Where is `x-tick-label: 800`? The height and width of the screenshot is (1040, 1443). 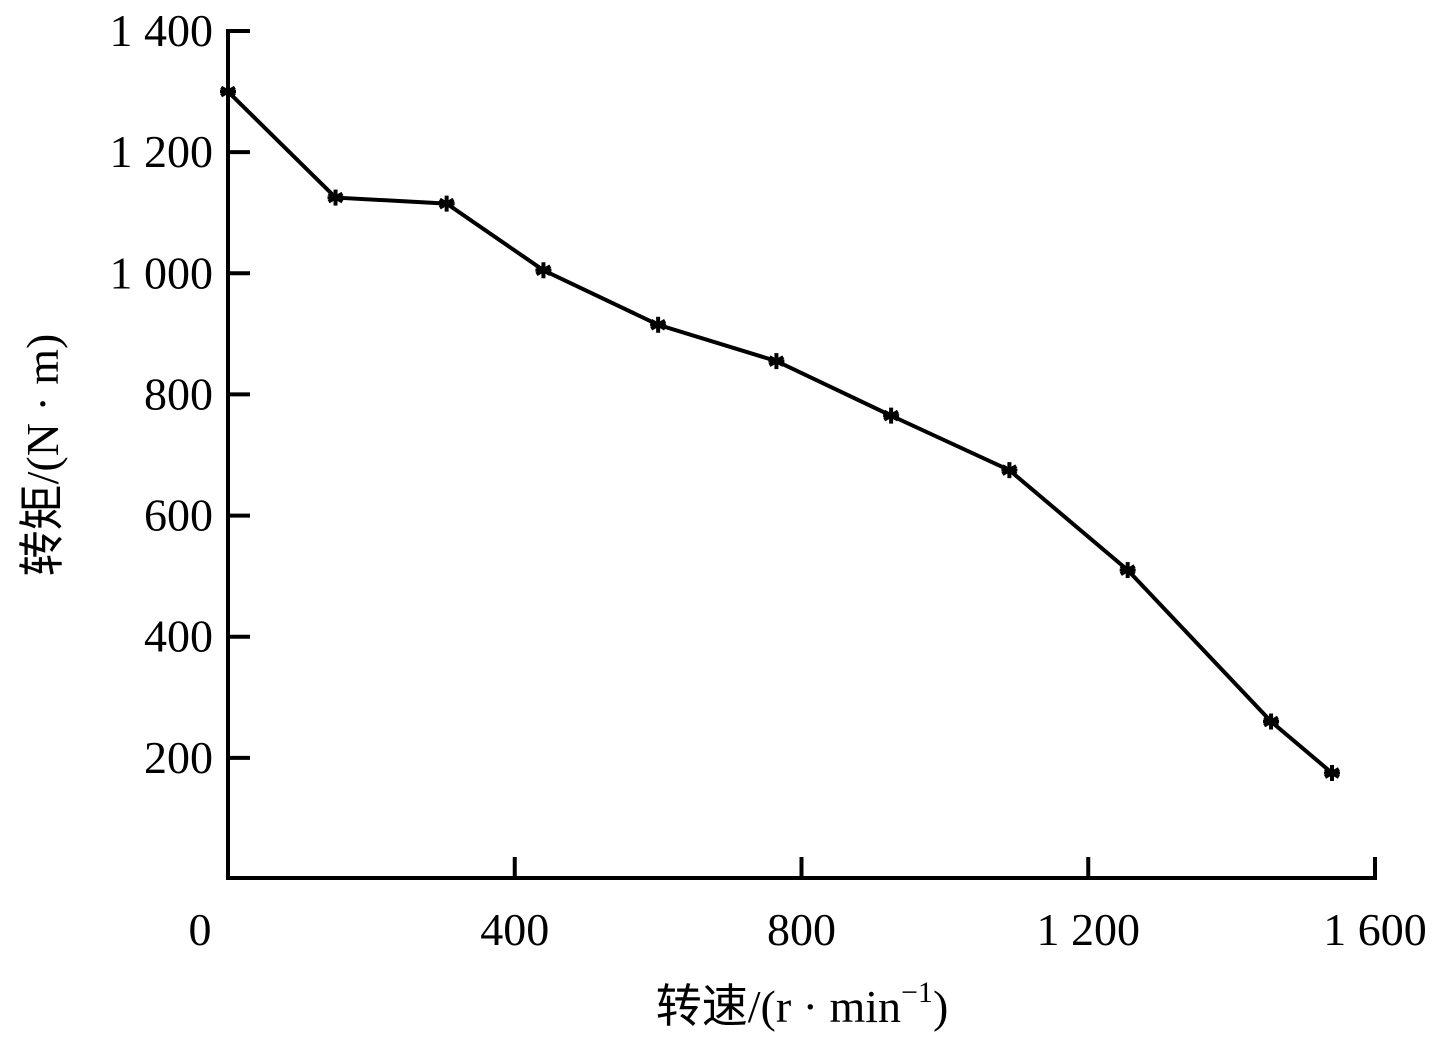
x-tick-label: 800 is located at coordinates (801, 929).